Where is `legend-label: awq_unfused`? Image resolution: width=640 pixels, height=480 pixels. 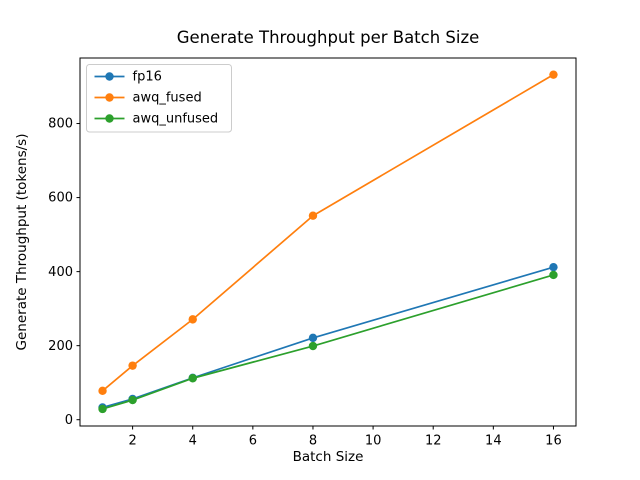
legend-label: awq_unfused is located at coordinates (176, 119).